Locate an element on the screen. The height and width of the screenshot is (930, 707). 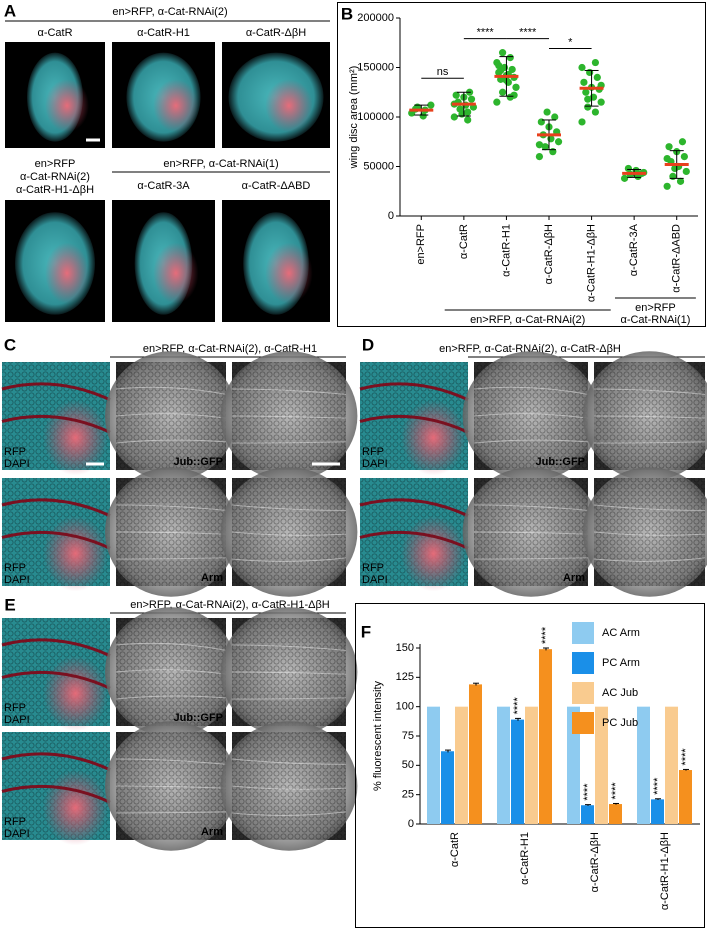
micrograph-cells is located at coordinates (649, 532).